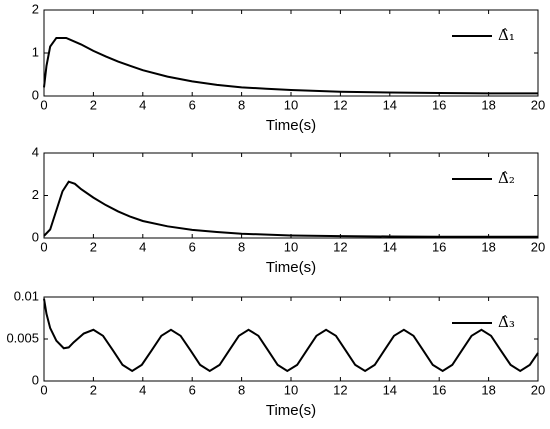 The image size is (550, 429). I want to click on legend-label: Δ̂₃, so click(506, 322).